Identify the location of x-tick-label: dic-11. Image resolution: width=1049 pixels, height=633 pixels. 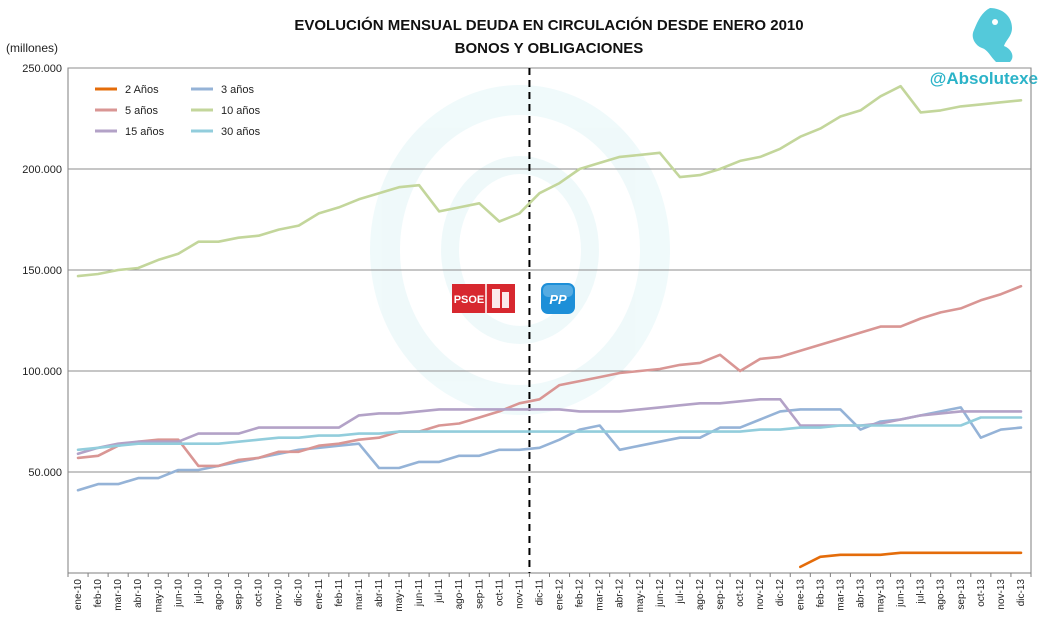
(539, 592).